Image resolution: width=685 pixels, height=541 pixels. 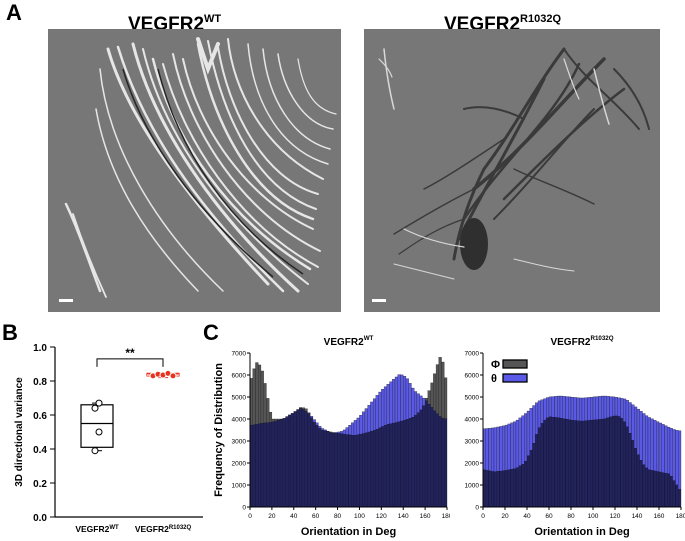 What do you see at coordinates (369, 338) in the screenshot?
I see `hist-title-sup: WT` at bounding box center [369, 338].